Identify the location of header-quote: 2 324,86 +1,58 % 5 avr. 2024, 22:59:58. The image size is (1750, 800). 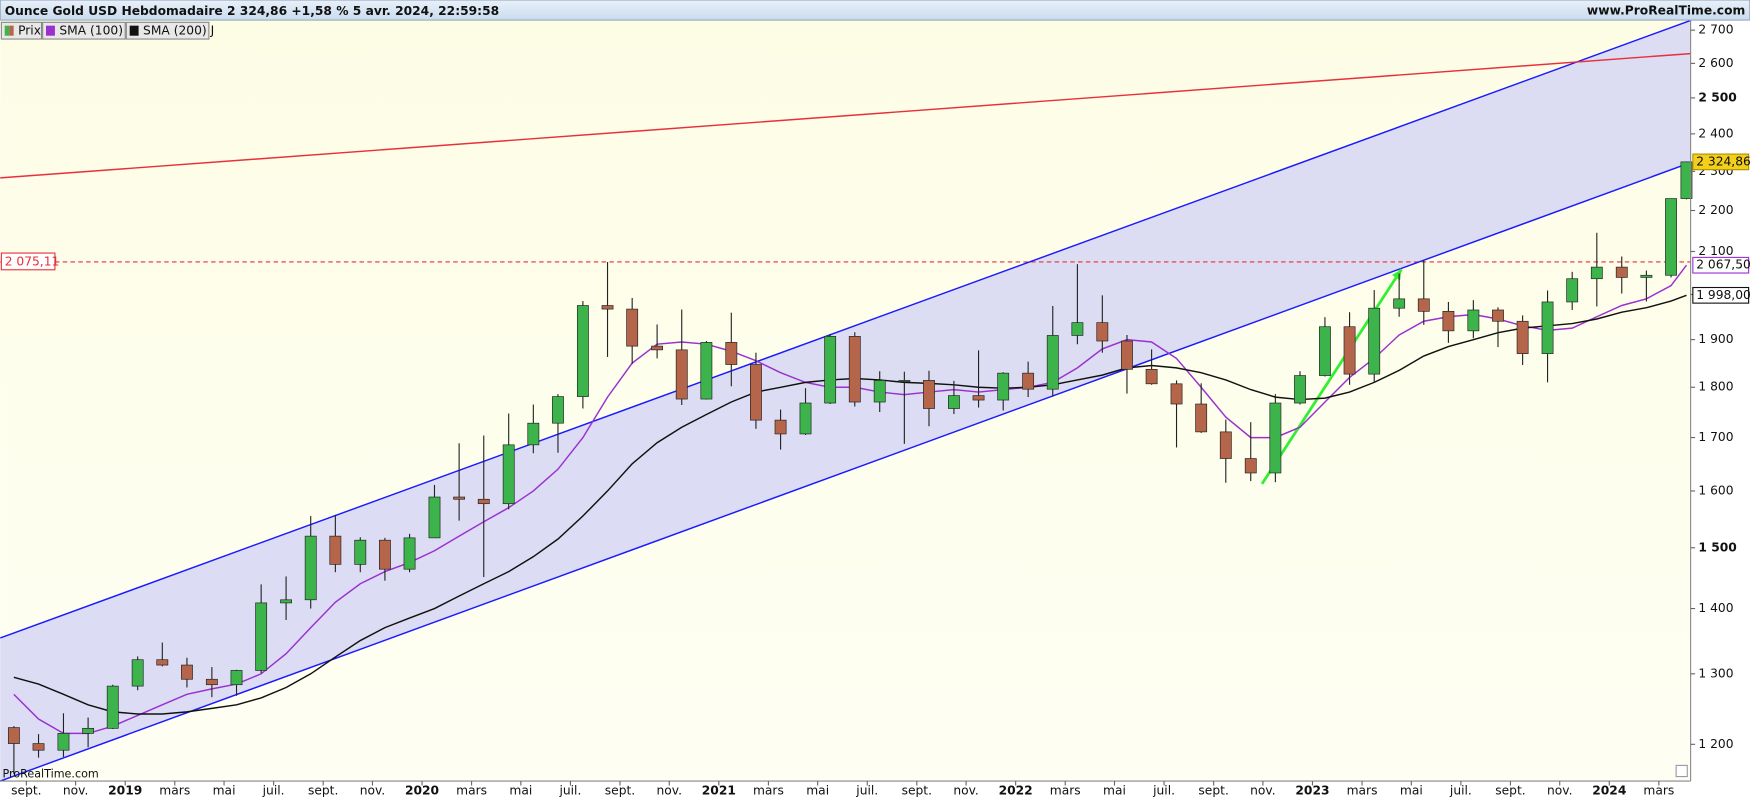
(363, 11).